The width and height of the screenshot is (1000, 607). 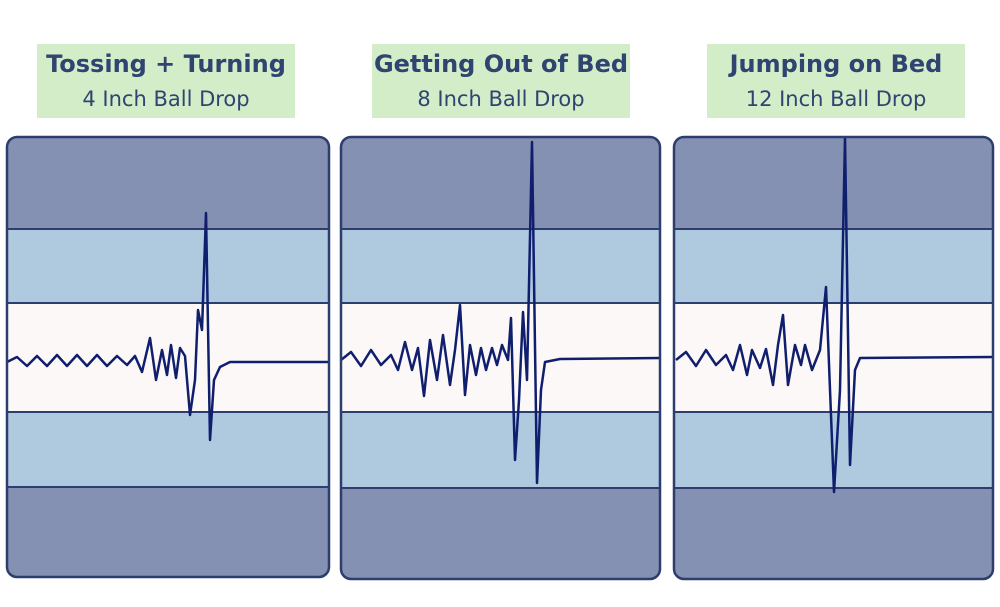 I want to click on panel-subtitle: 12 Inch Ball Drop, so click(x=836, y=99).